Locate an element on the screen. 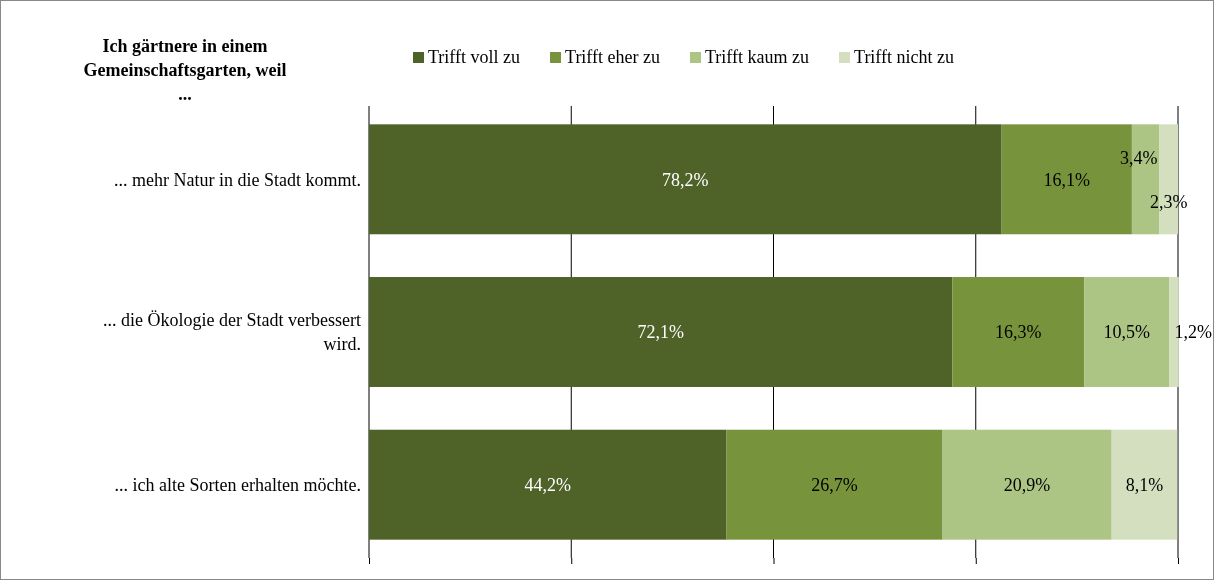 This screenshot has height=580, width=1214. data-label: 10,5% is located at coordinates (1126, 332).